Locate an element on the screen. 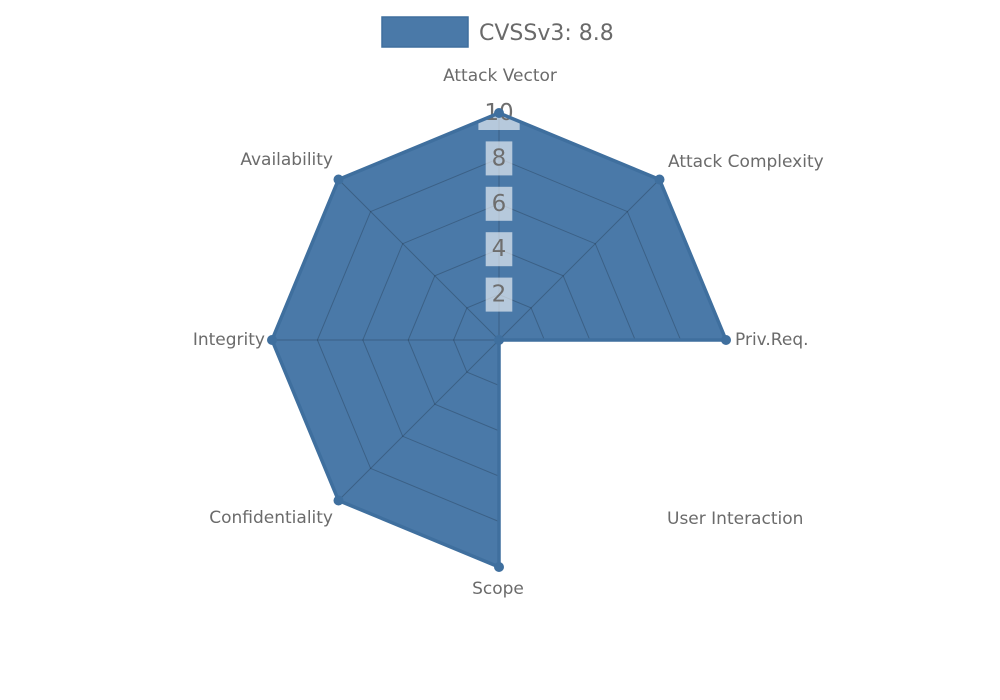 The image size is (1000, 700). tick-label: 6 is located at coordinates (499, 204).